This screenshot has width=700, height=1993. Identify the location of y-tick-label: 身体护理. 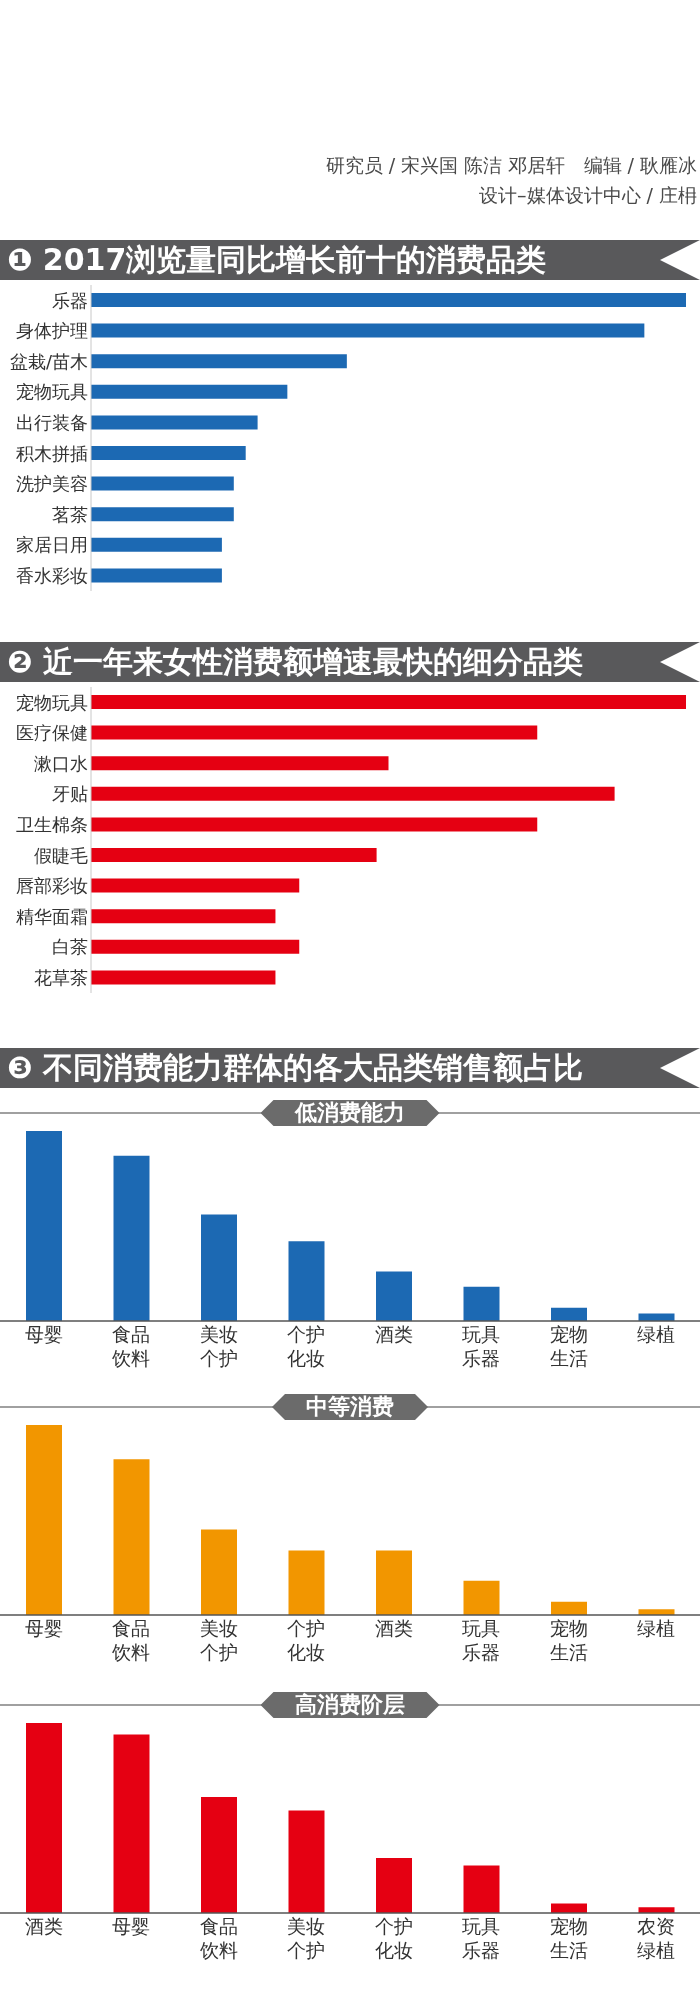
(52, 331).